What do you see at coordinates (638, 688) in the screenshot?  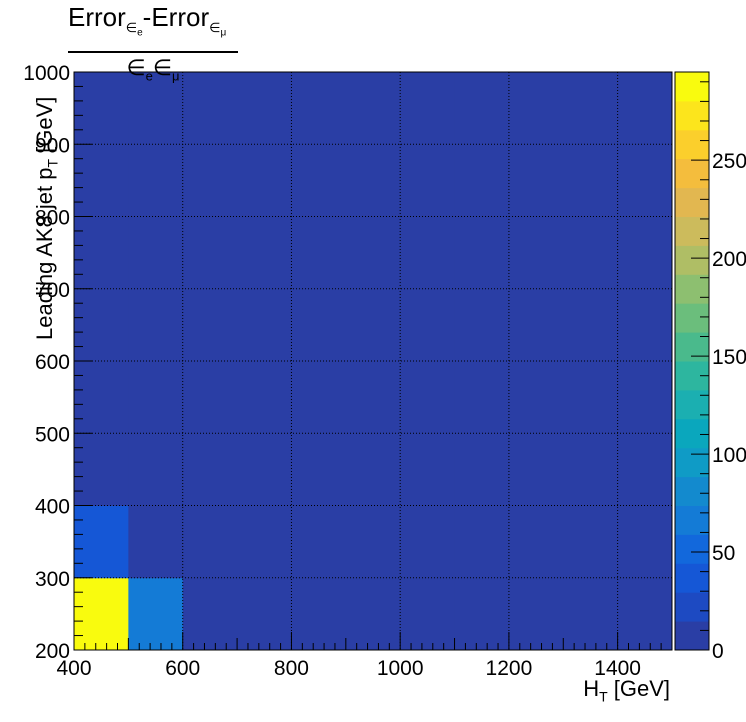 I see `x-label-rest: [GeV]` at bounding box center [638, 688].